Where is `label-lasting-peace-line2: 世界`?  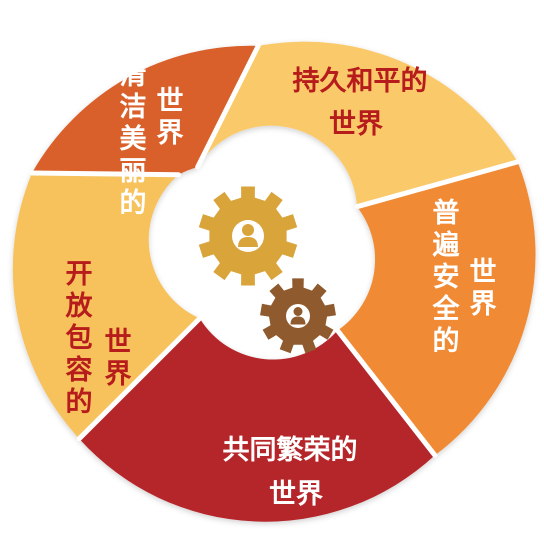
label-lasting-peace-line2: 世界 is located at coordinates (356, 124).